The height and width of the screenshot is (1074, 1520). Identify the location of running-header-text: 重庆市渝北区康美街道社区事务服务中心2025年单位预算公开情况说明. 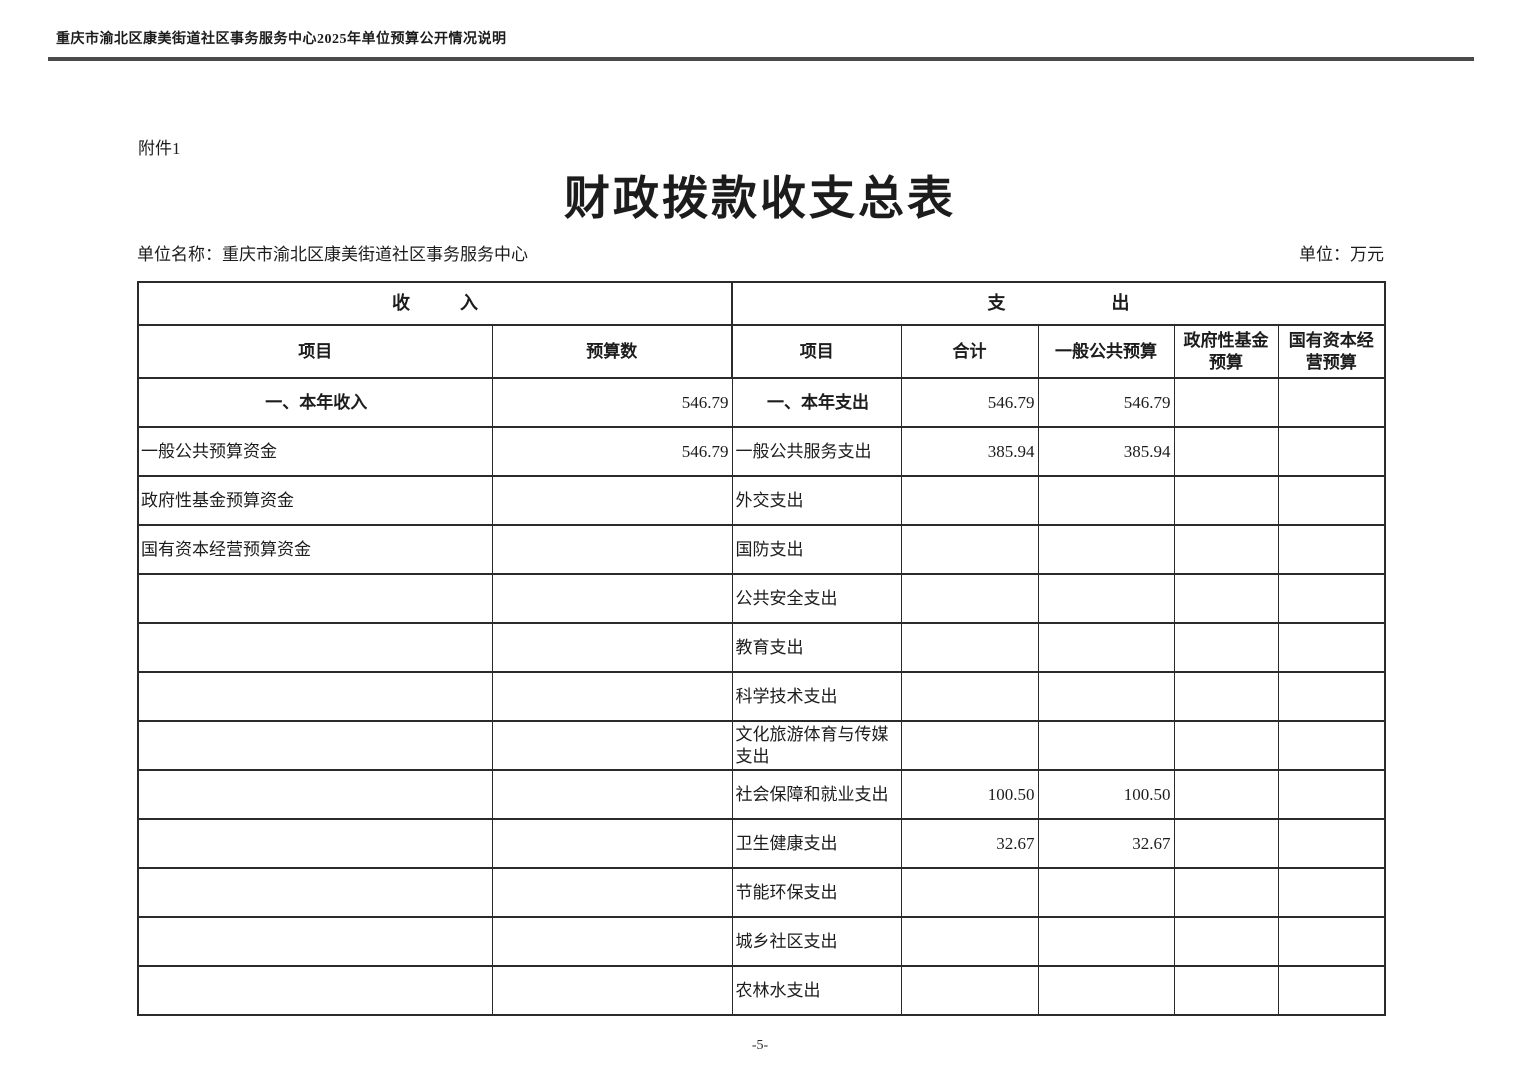
(281, 39).